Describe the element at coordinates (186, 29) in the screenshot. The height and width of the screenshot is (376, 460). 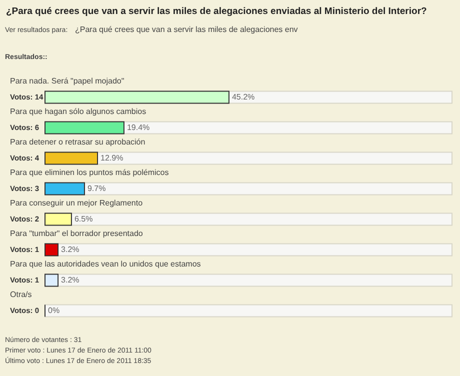
I see `text: ¿Para qué crees que van a servir las miles de alegaciones env` at that location.